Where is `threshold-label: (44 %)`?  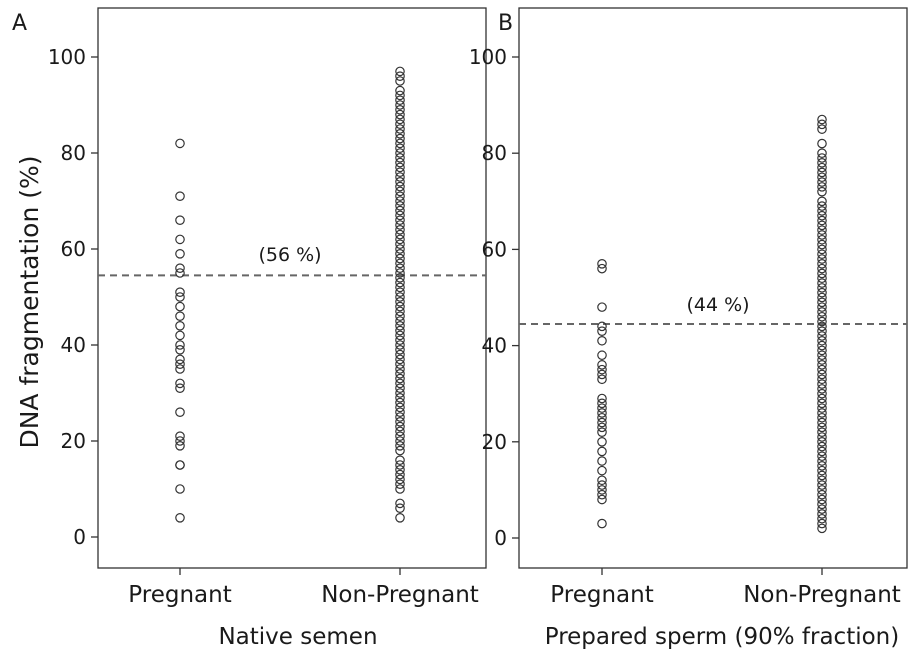 threshold-label: (44 %) is located at coordinates (717, 305).